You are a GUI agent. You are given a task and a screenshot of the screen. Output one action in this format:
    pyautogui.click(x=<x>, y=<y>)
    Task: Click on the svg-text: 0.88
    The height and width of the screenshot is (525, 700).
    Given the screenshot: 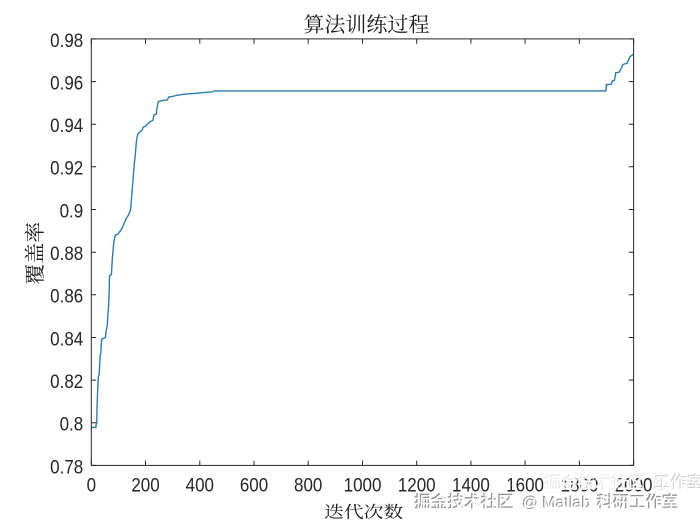 What is the action you would take?
    pyautogui.click(x=66, y=253)
    